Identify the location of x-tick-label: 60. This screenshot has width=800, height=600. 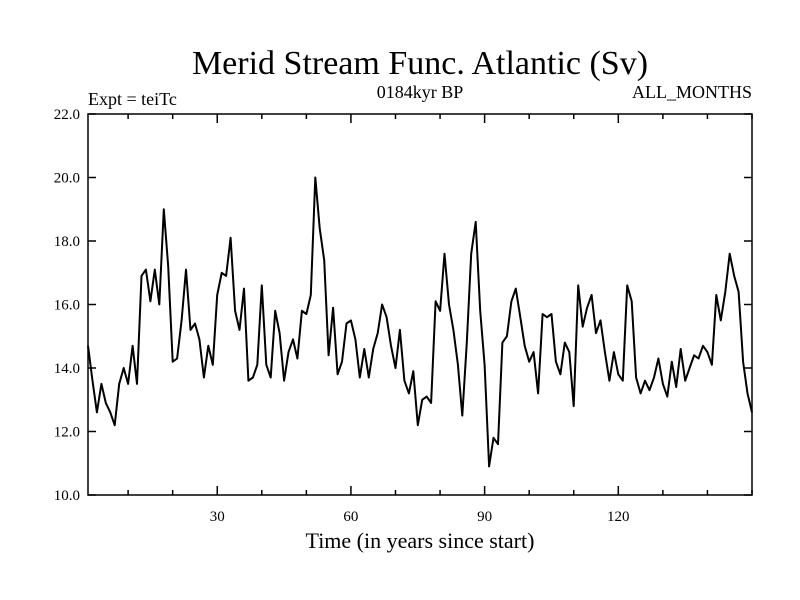
(350, 517).